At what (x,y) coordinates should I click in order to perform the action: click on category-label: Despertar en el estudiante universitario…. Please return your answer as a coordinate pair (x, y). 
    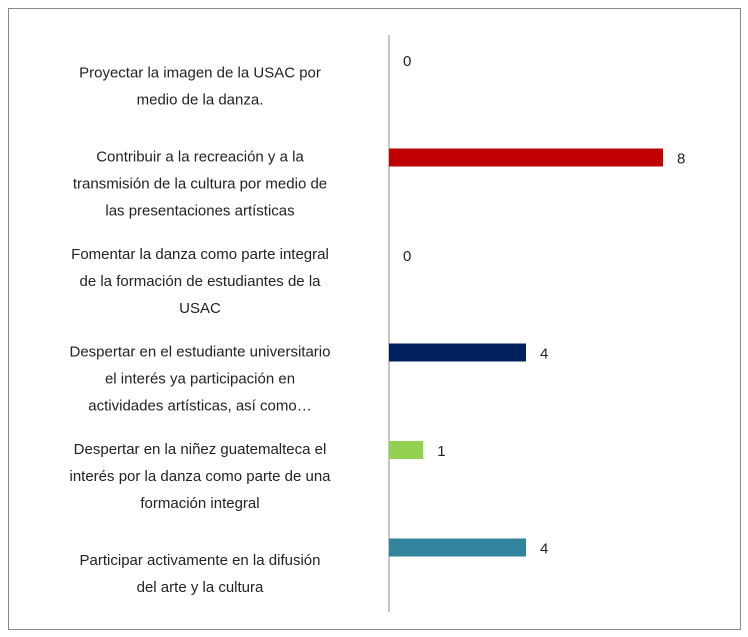
    Looking at the image, I should click on (200, 378).